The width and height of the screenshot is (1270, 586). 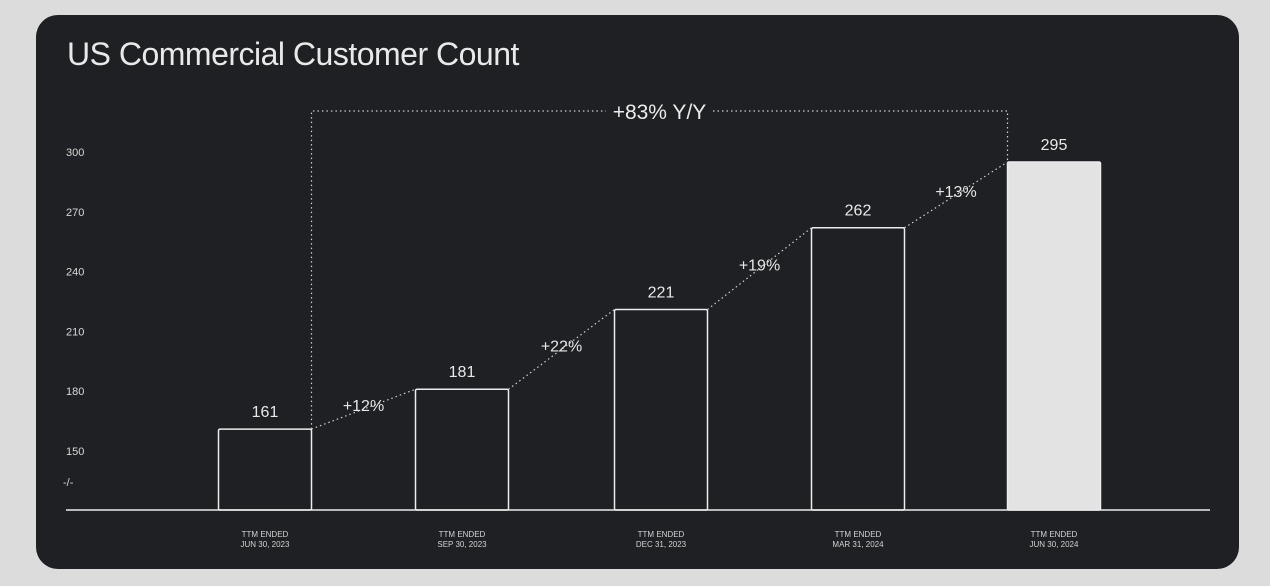 I want to click on chart-title: US Commercial Customer Count, so click(x=293, y=54).